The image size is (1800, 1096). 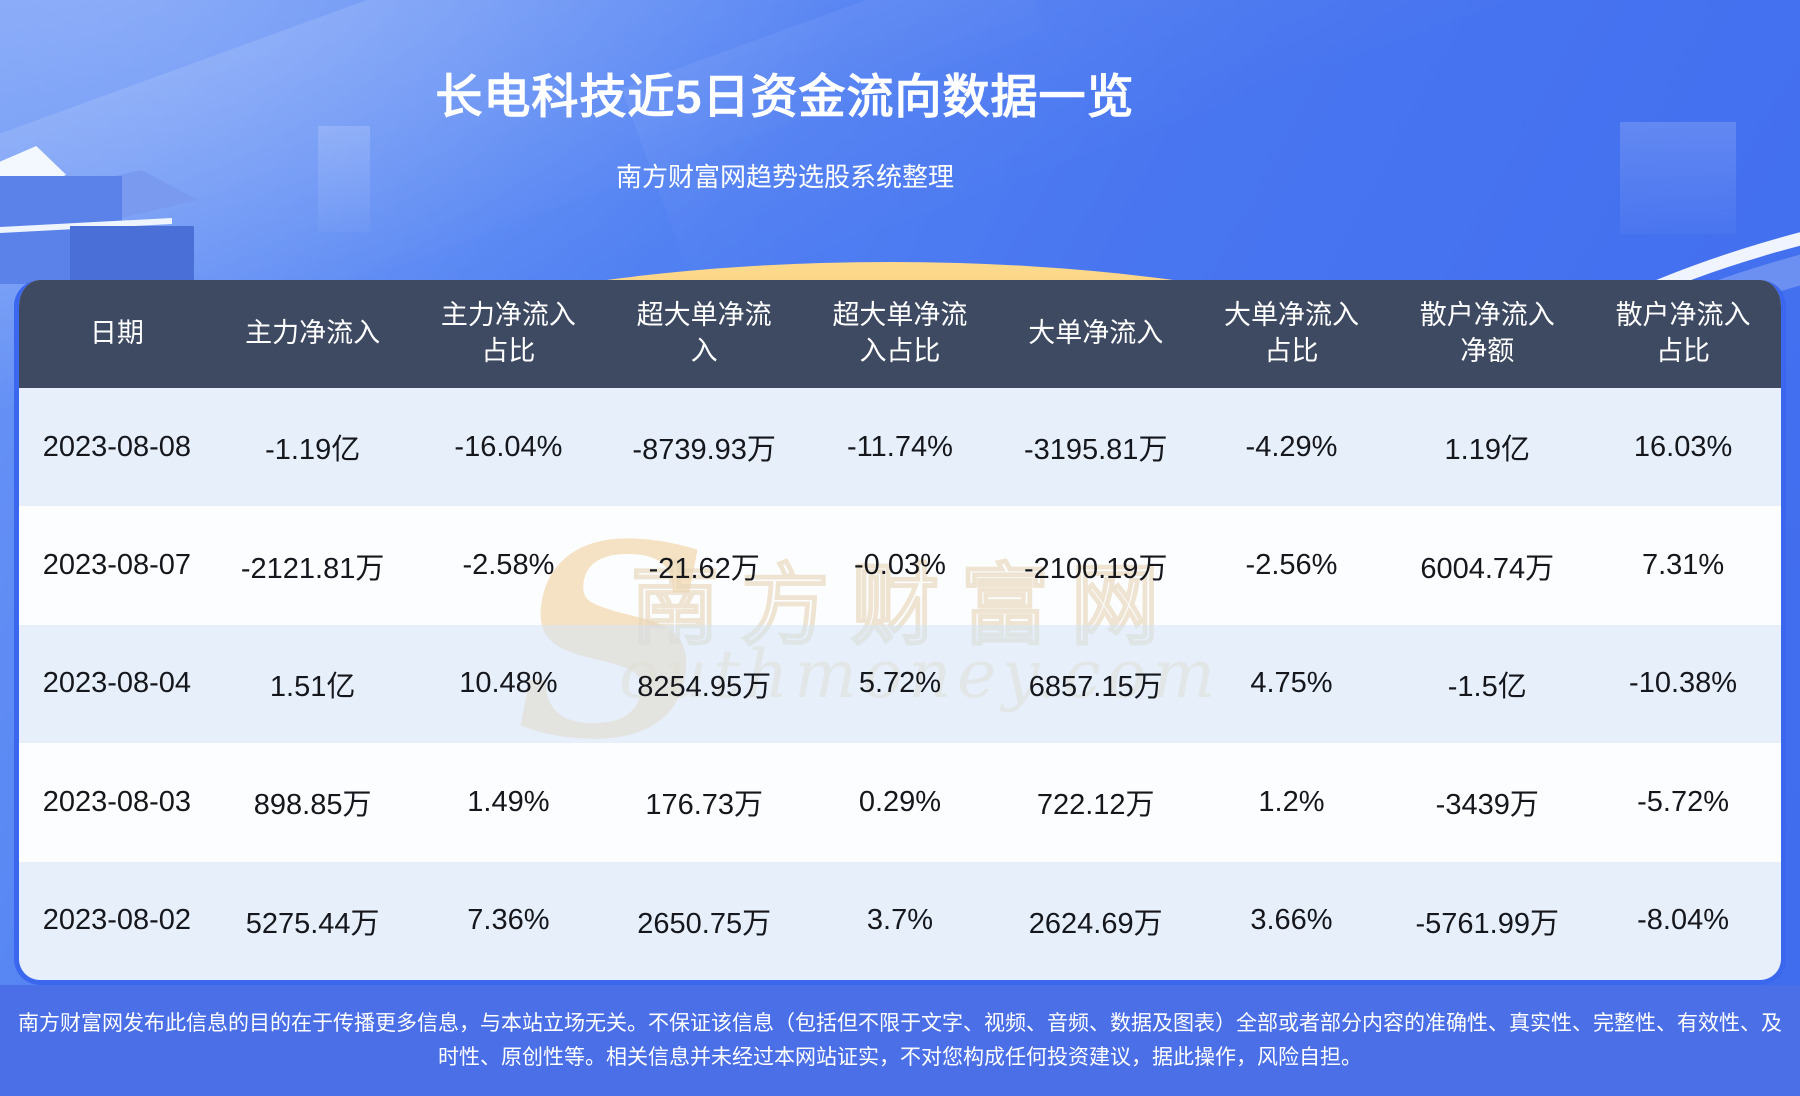 I want to click on value-cell: -2.56%, so click(x=1291, y=565).